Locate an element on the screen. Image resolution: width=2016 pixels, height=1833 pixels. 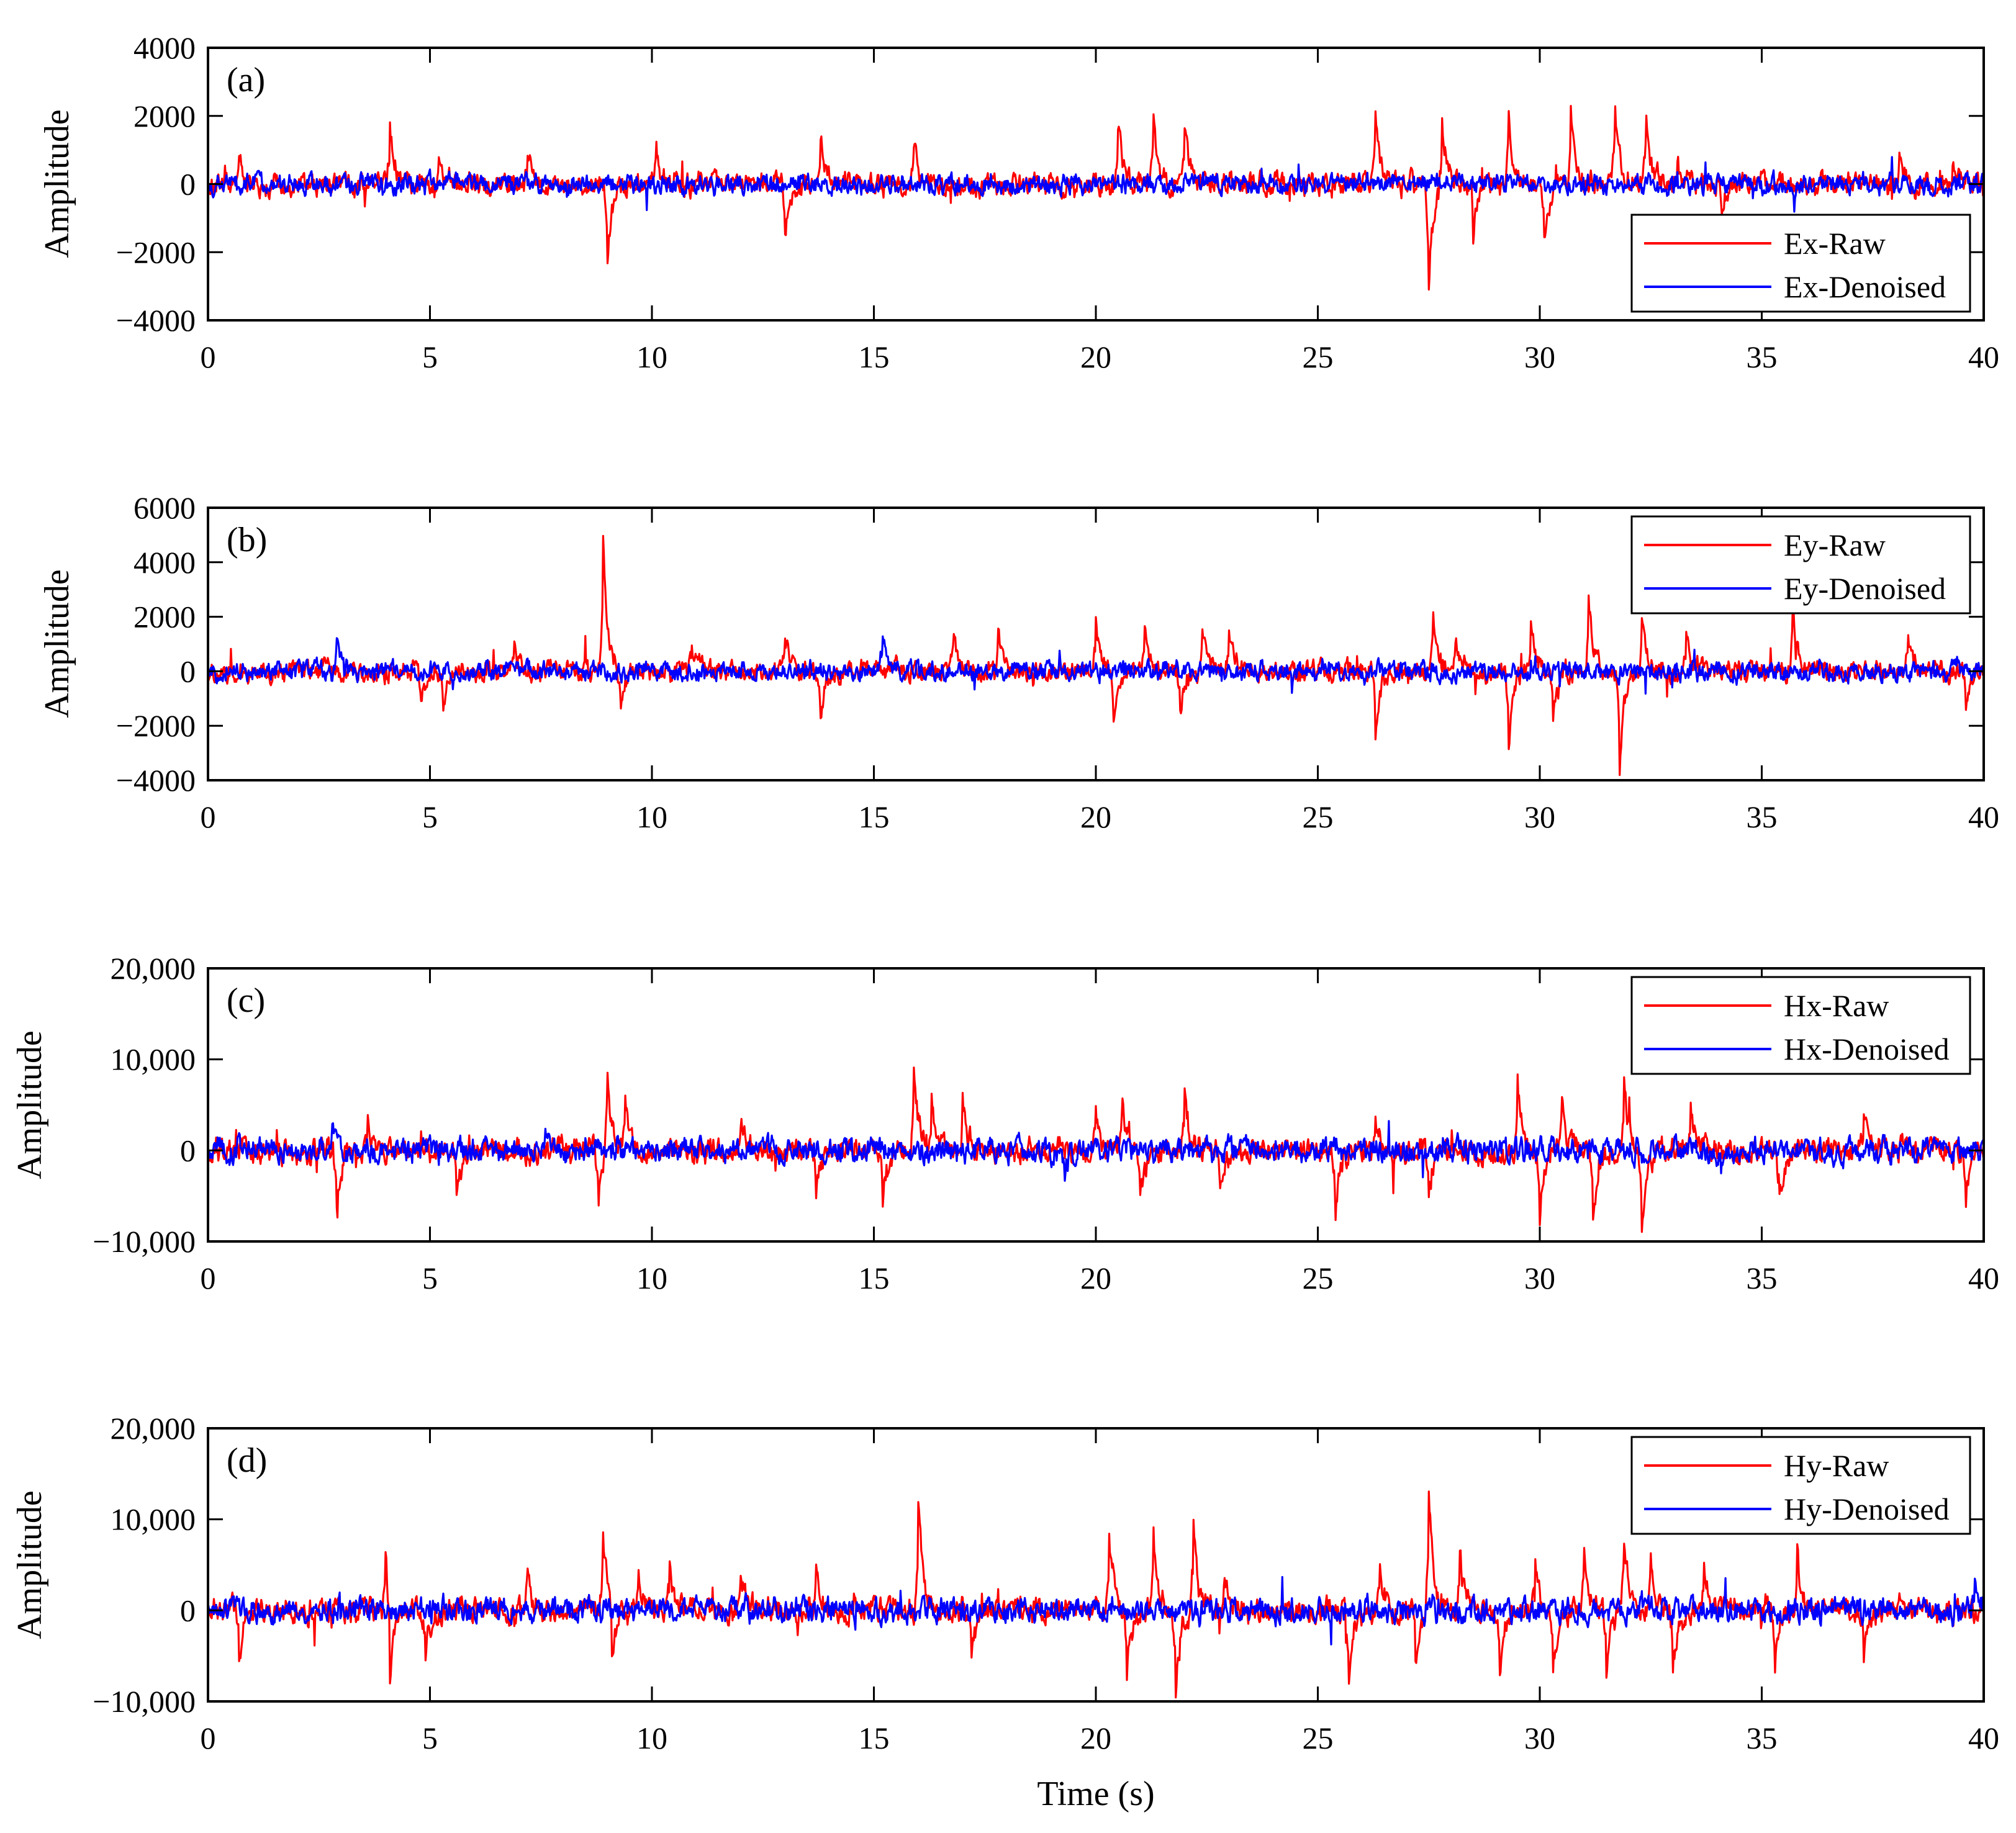
series-line-c-hx-denoised is located at coordinates (1096, 1151).